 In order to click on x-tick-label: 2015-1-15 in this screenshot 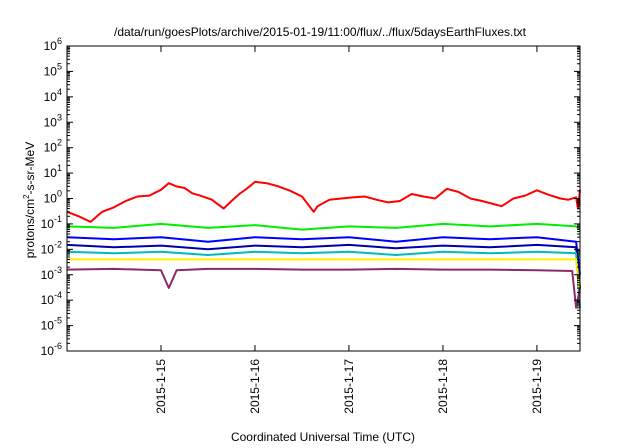, I will do `click(161, 386)`.